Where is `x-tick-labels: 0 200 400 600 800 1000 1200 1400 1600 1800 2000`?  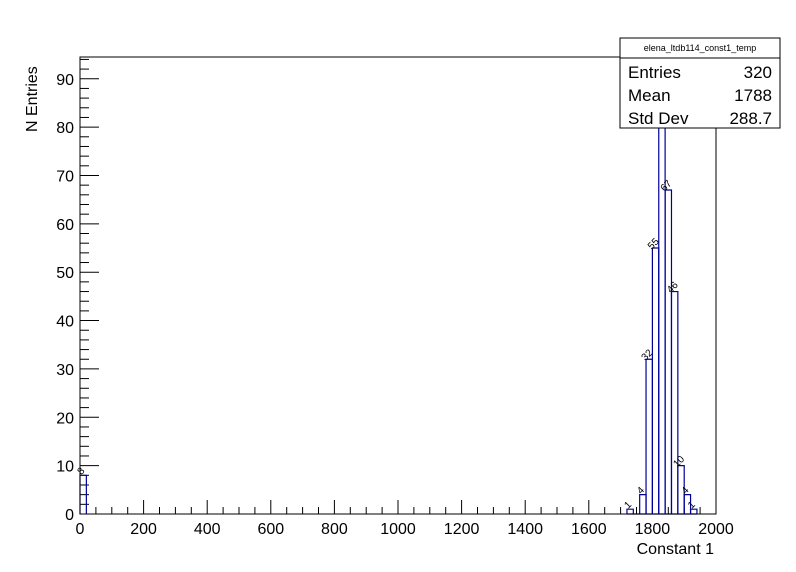 x-tick-labels: 0 200 400 600 800 1000 1200 1400 1600 1800 2000 is located at coordinates (405, 529).